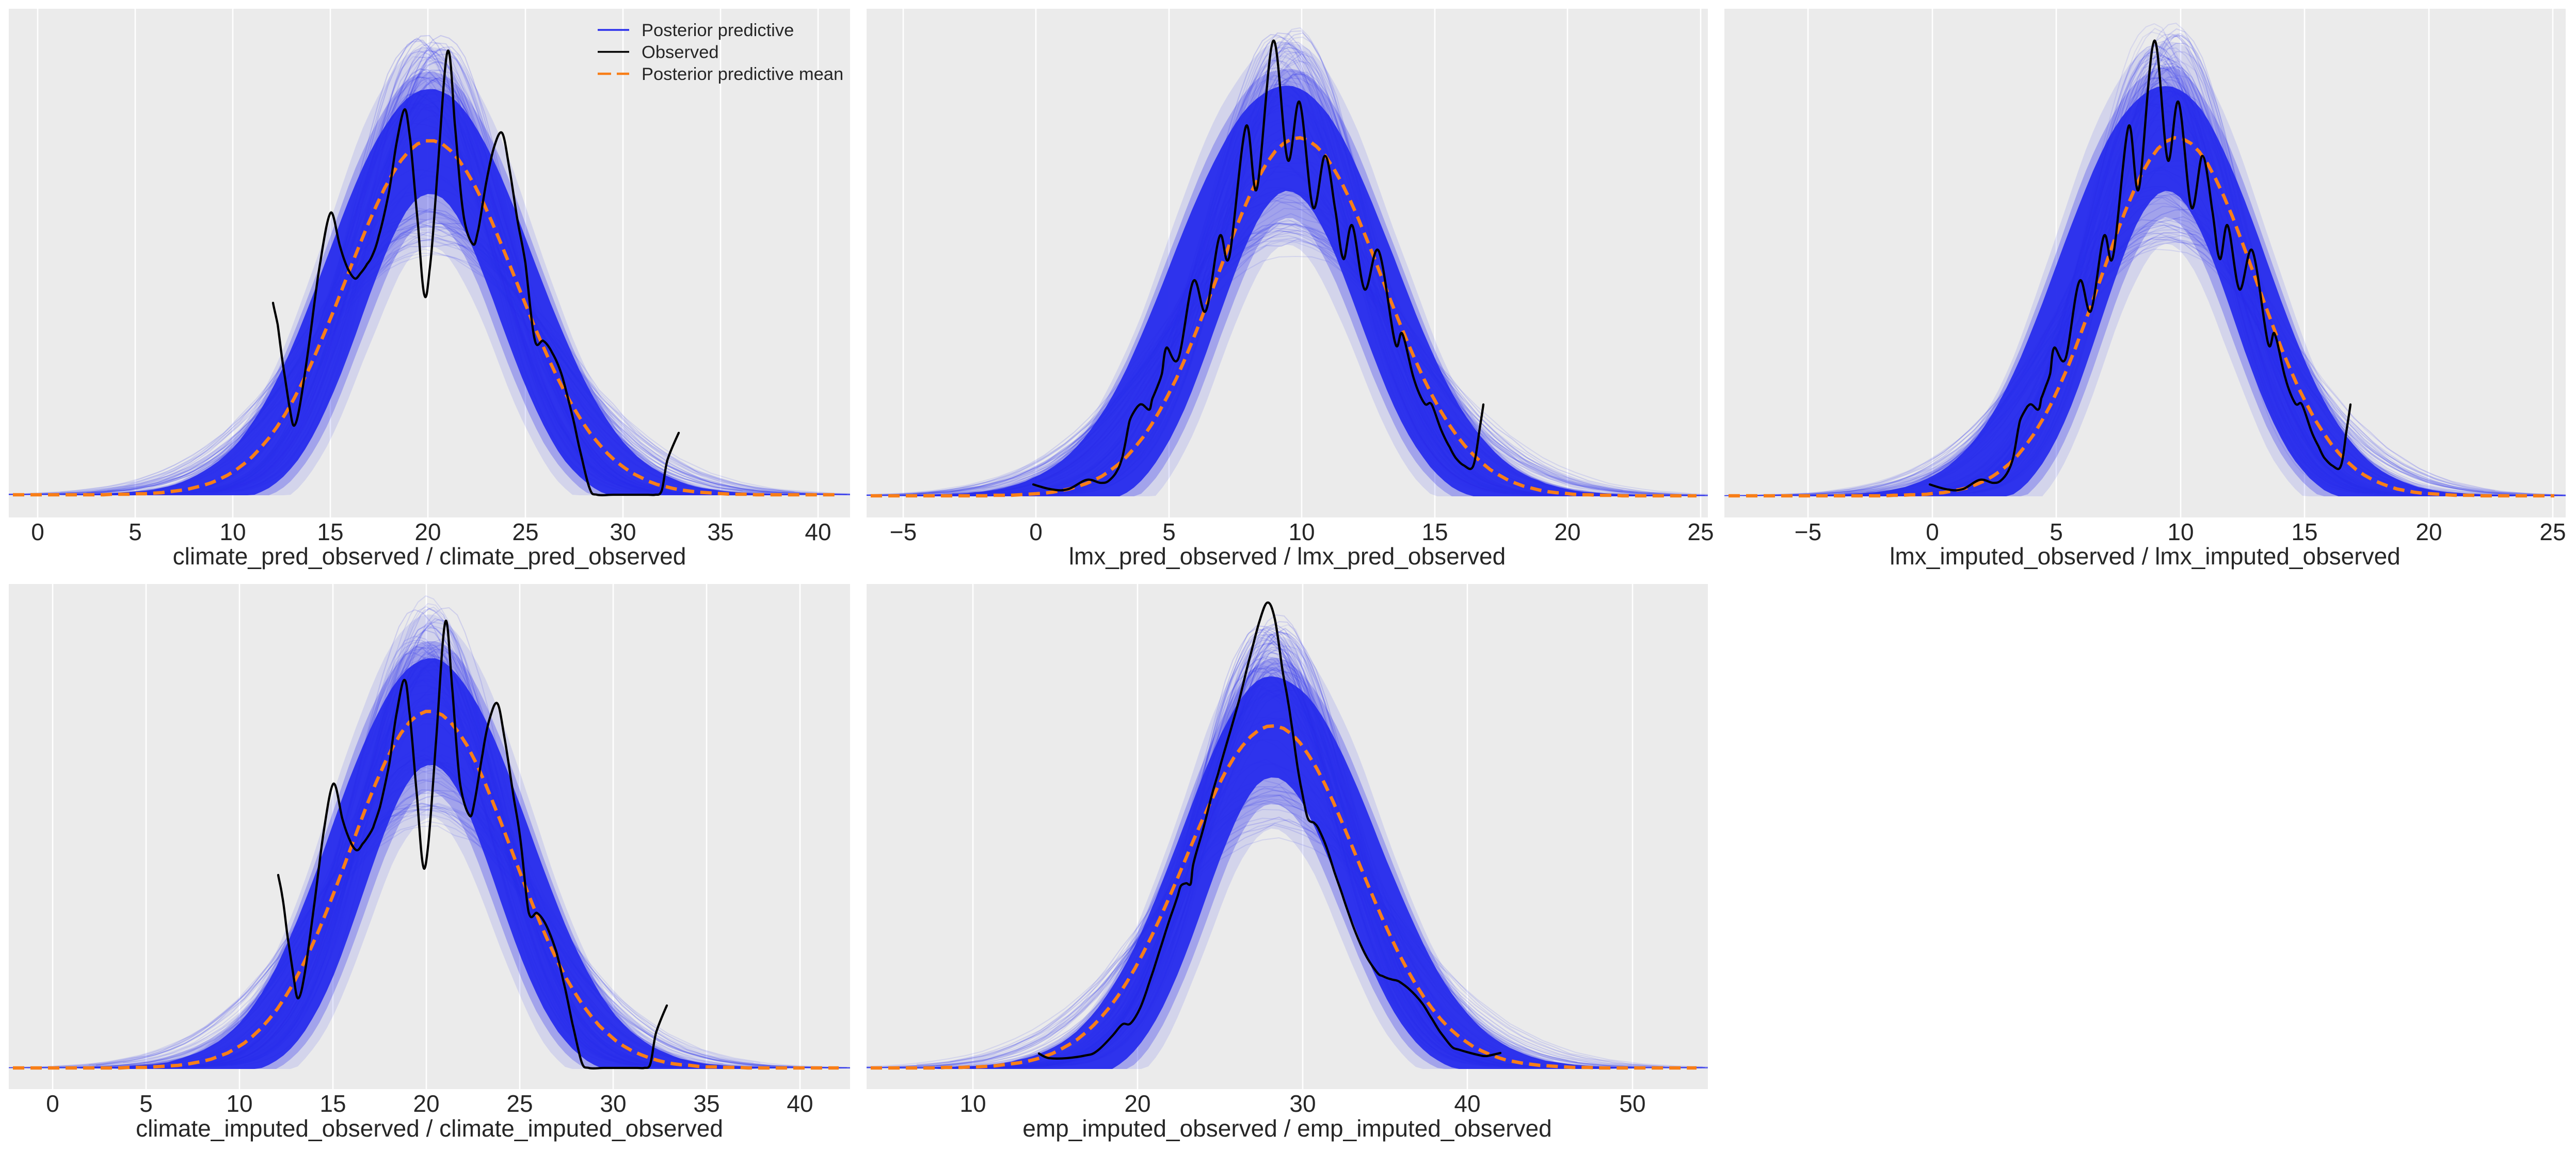  I want to click on svg-text:lmx_pred_observed / lmx_pred_o: lmx_pred_observed / lmx_pred_observed, so click(1287, 557).